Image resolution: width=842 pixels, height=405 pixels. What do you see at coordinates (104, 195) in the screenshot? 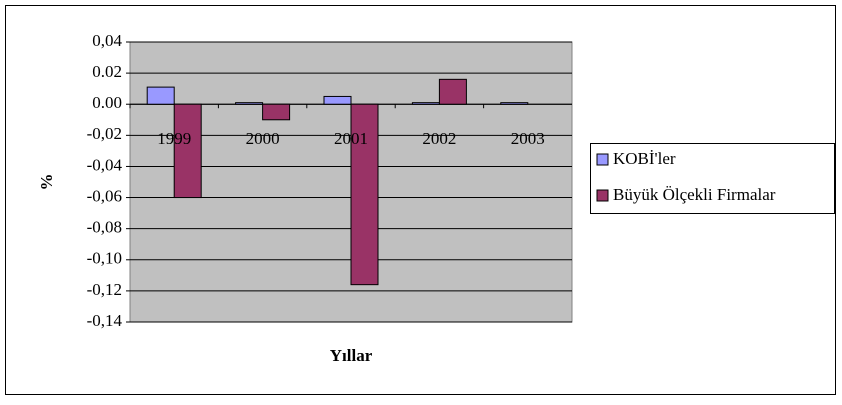
I see `y-tick-label: -0,06` at bounding box center [104, 195].